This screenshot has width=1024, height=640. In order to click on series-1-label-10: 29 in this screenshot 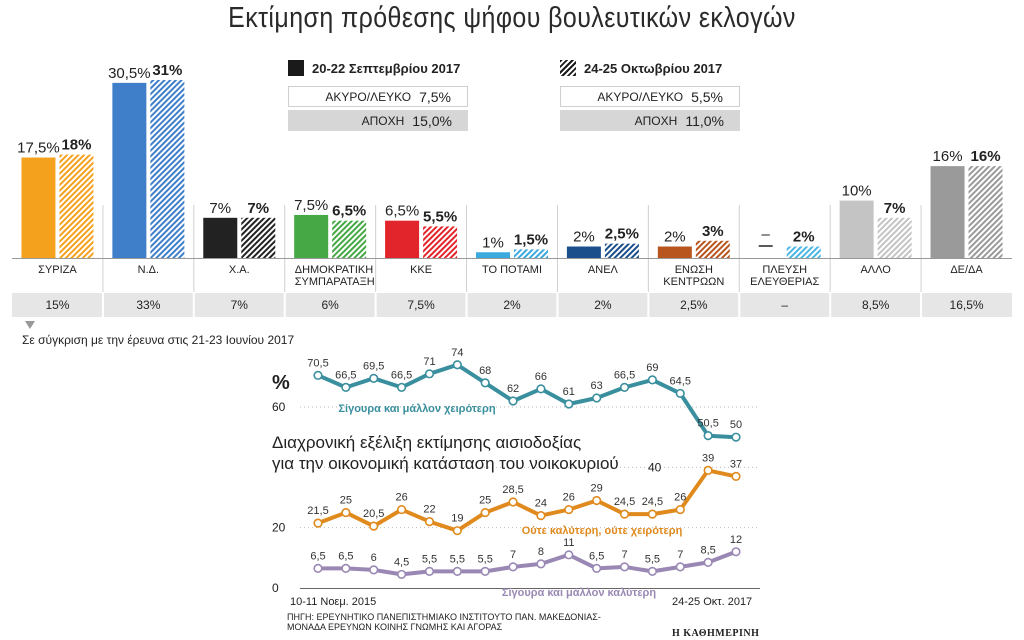, I will do `click(597, 489)`.